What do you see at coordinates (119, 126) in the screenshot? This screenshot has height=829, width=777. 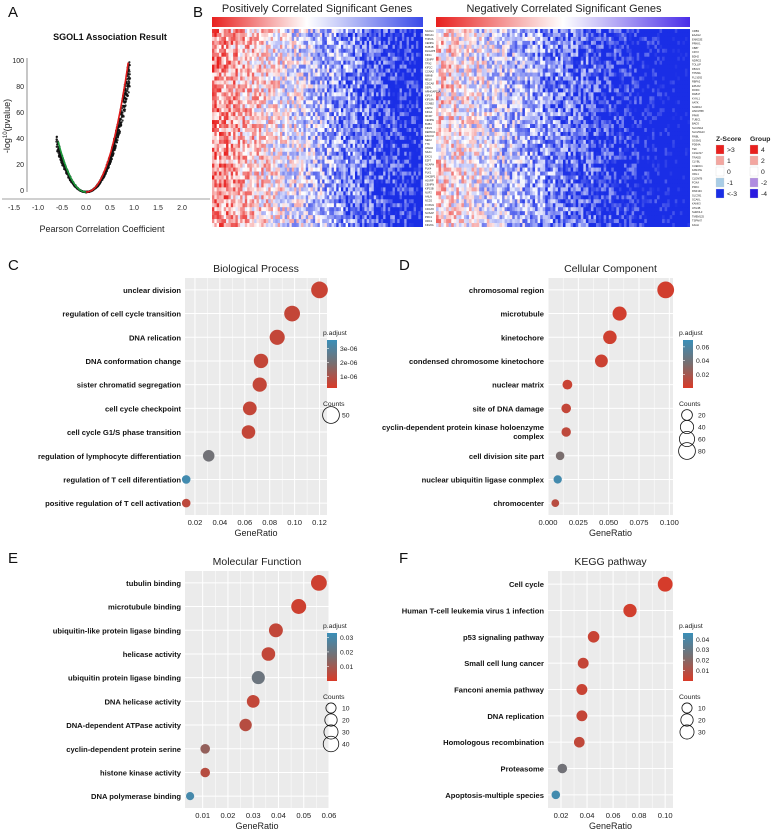 I see `volcano-point` at bounding box center [119, 126].